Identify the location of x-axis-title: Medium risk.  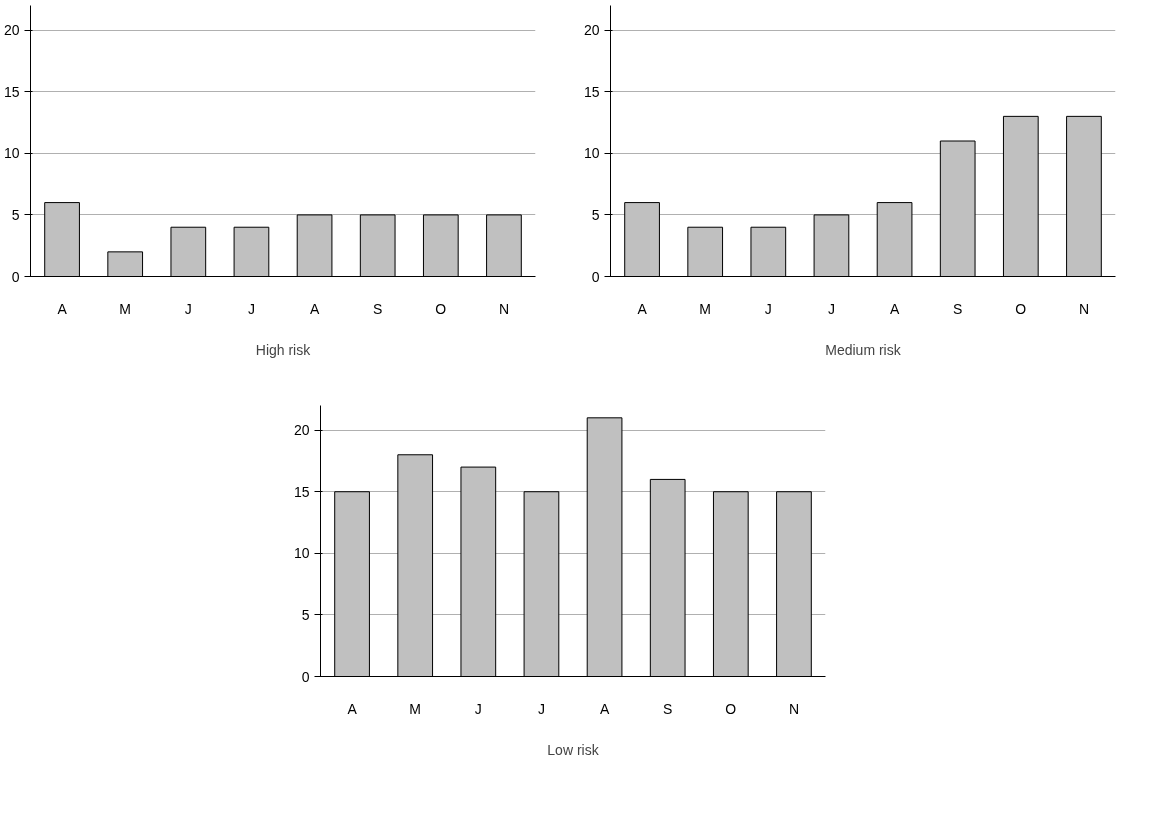
(863, 349).